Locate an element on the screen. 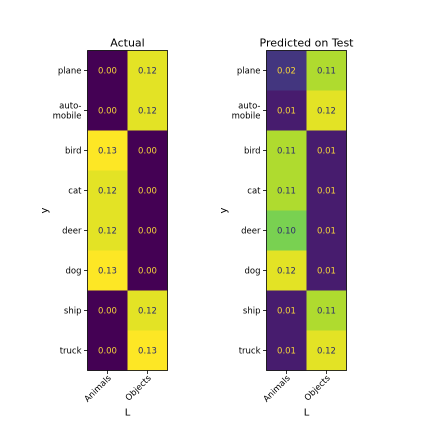 The height and width of the screenshot is (423, 423). chart-title: Actual is located at coordinates (127, 43).